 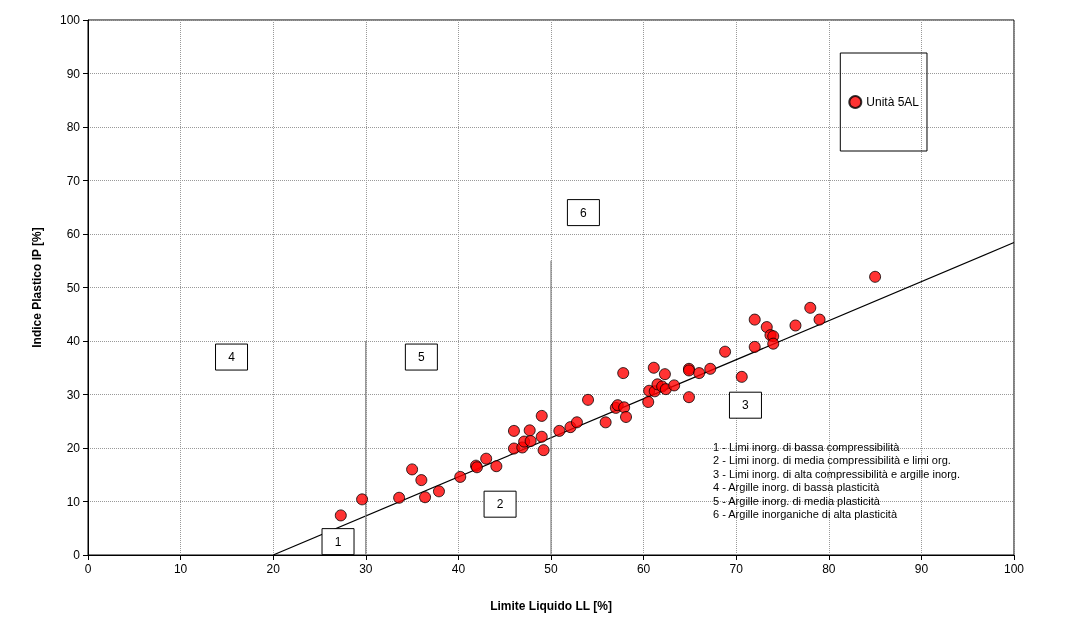 What do you see at coordinates (921, 569) in the screenshot?
I see `x-tick-label: 90` at bounding box center [921, 569].